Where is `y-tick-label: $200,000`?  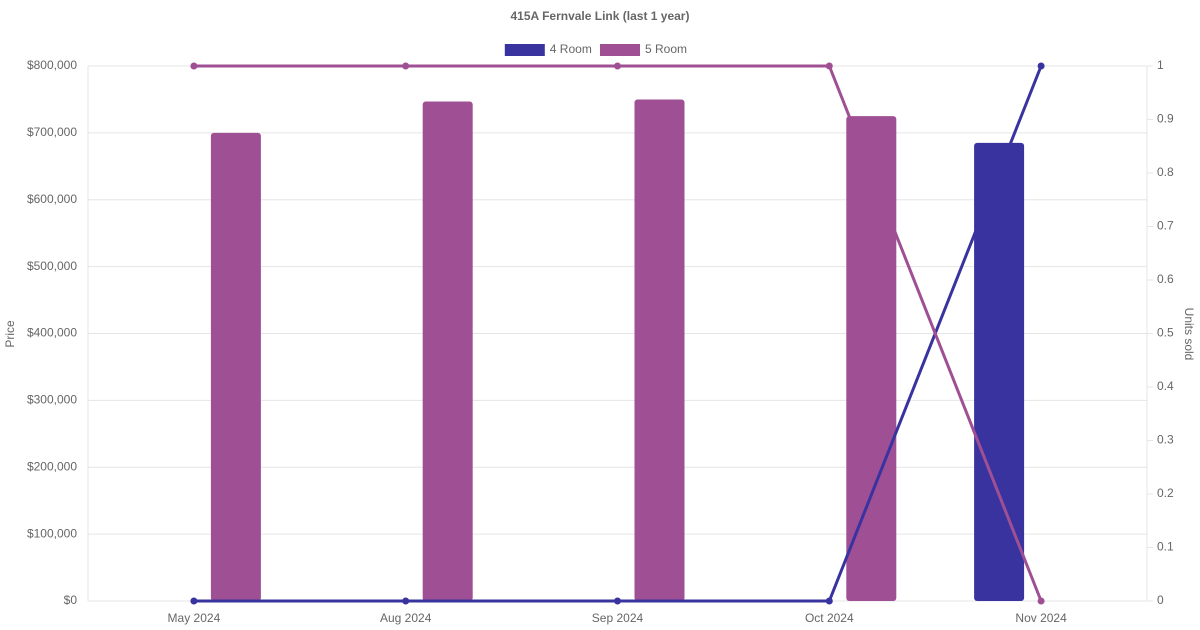
y-tick-label: $200,000 is located at coordinates (52, 466).